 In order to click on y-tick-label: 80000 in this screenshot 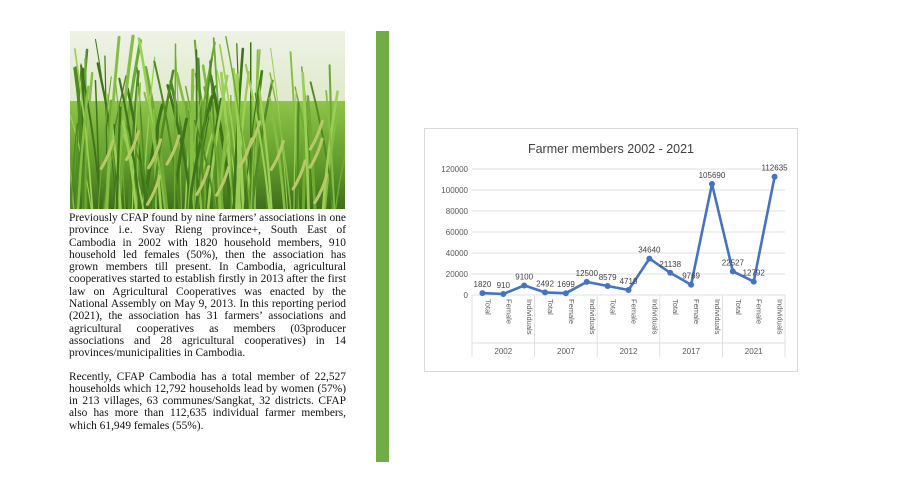, I will do `click(457, 211)`.